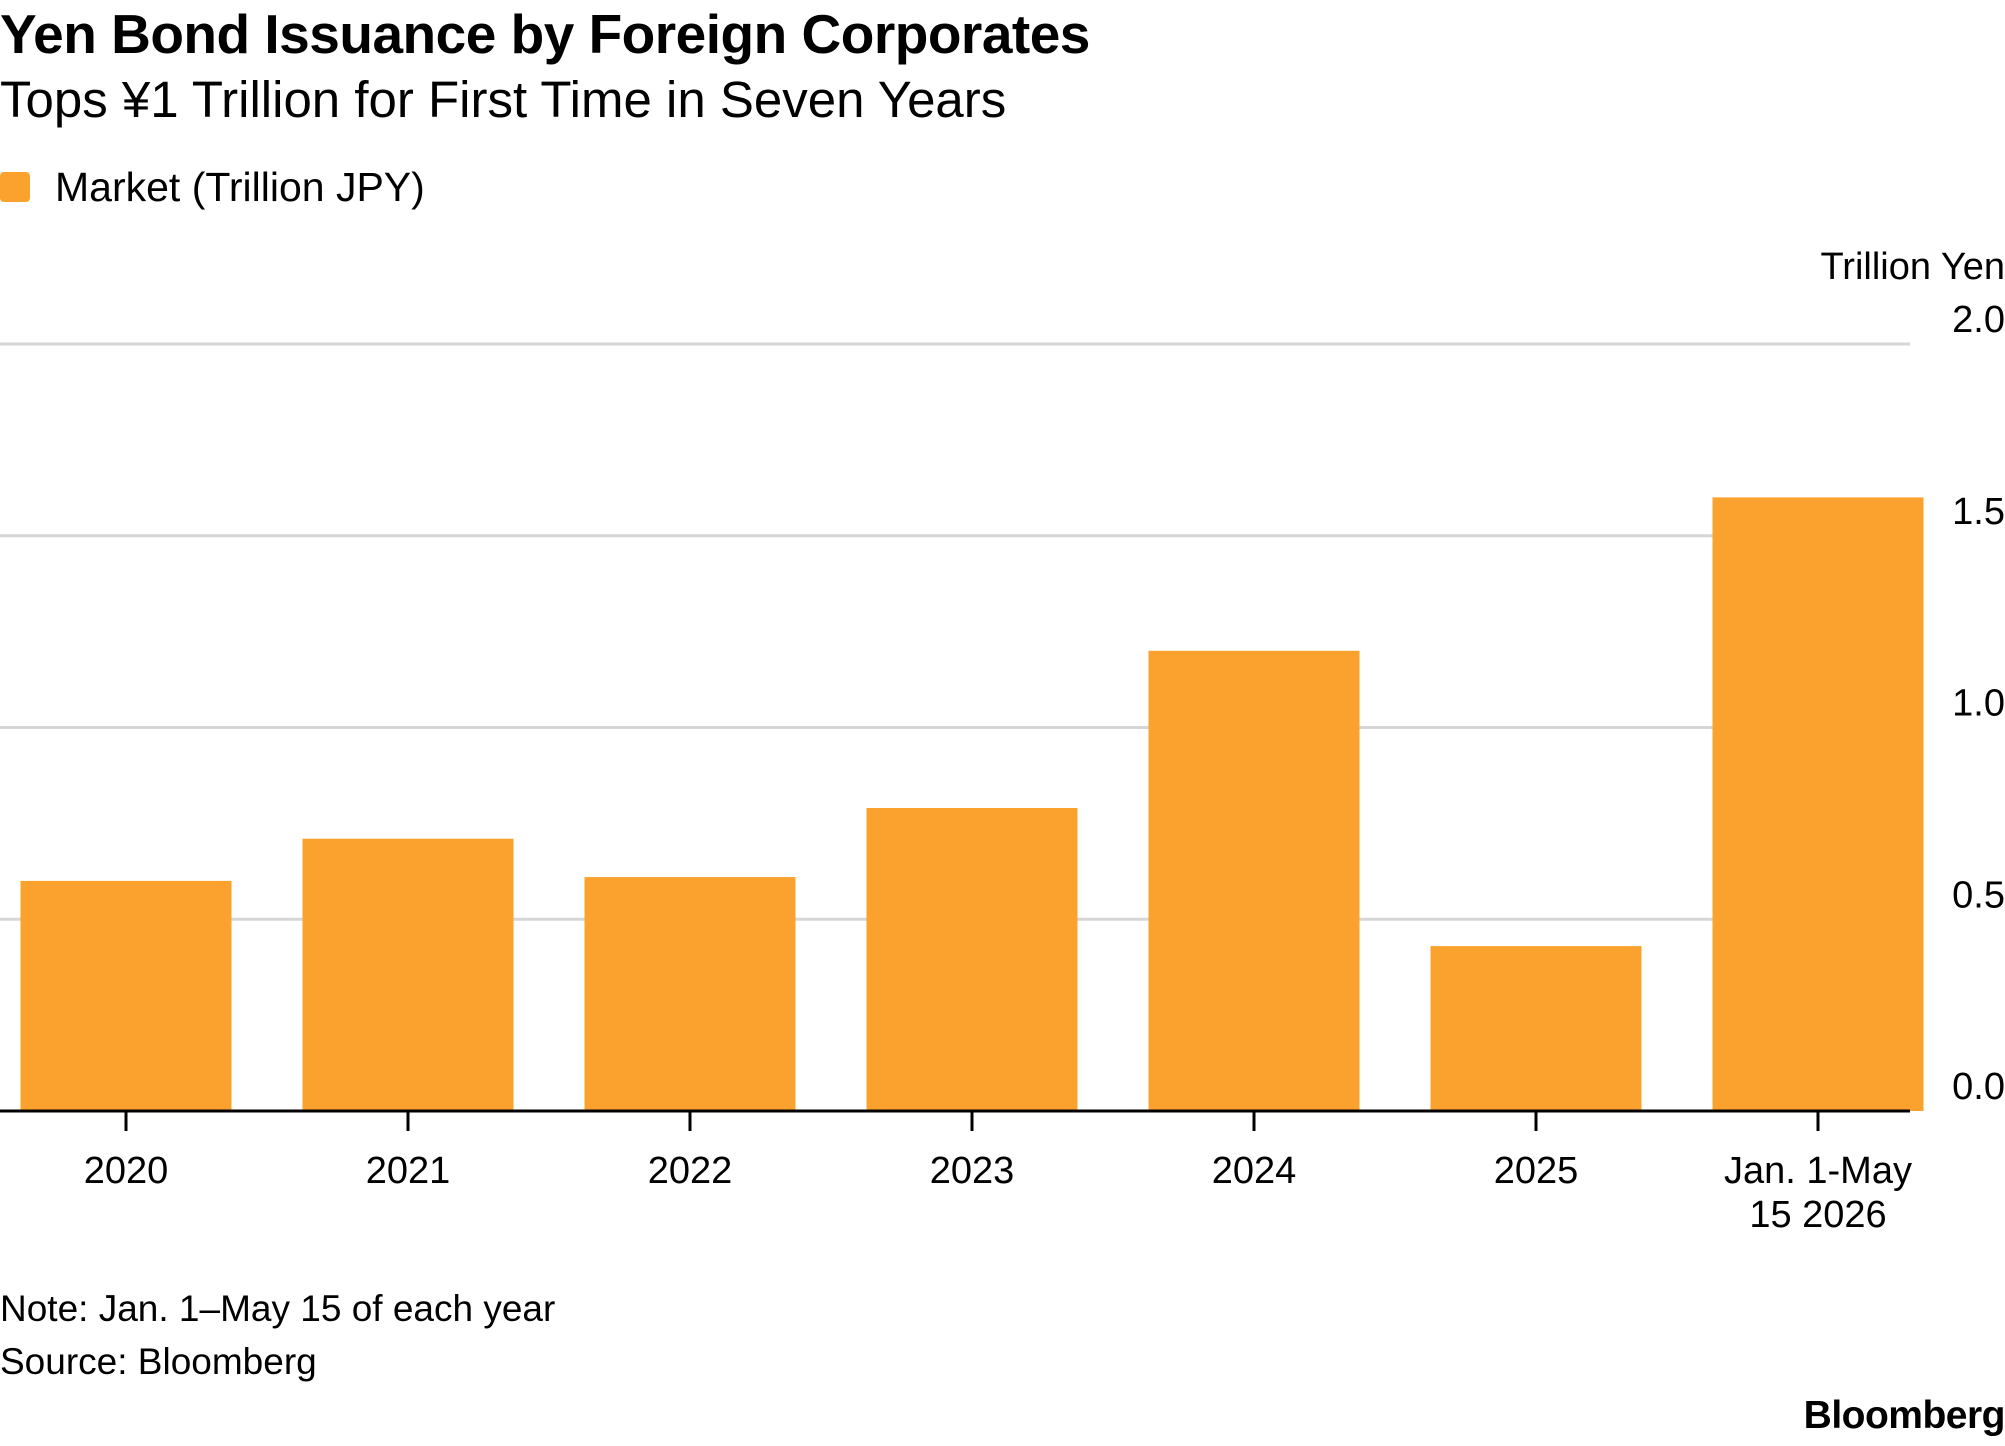 This screenshot has height=1446, width=2005. Describe the element at coordinates (1817, 1212) in the screenshot. I see `x-tick-label: 15 2026` at that location.